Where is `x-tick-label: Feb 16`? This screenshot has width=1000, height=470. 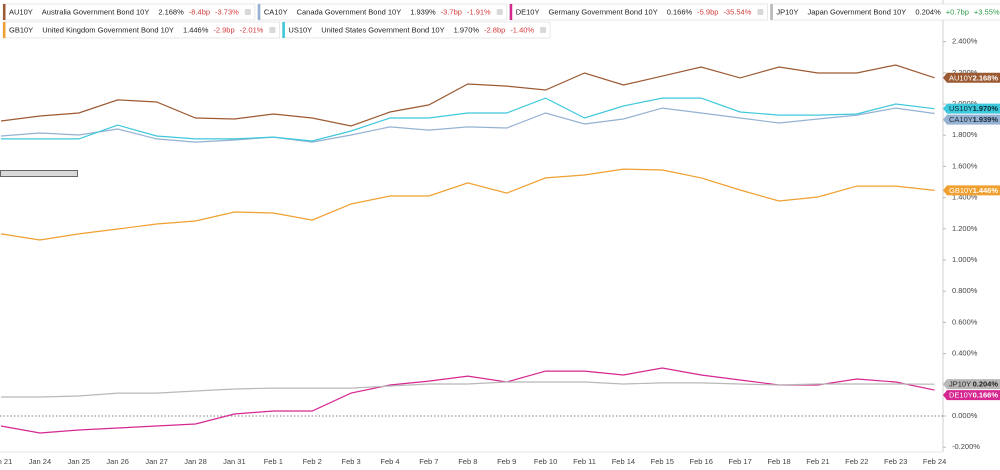 x-tick-label: Feb 16 is located at coordinates (701, 461).